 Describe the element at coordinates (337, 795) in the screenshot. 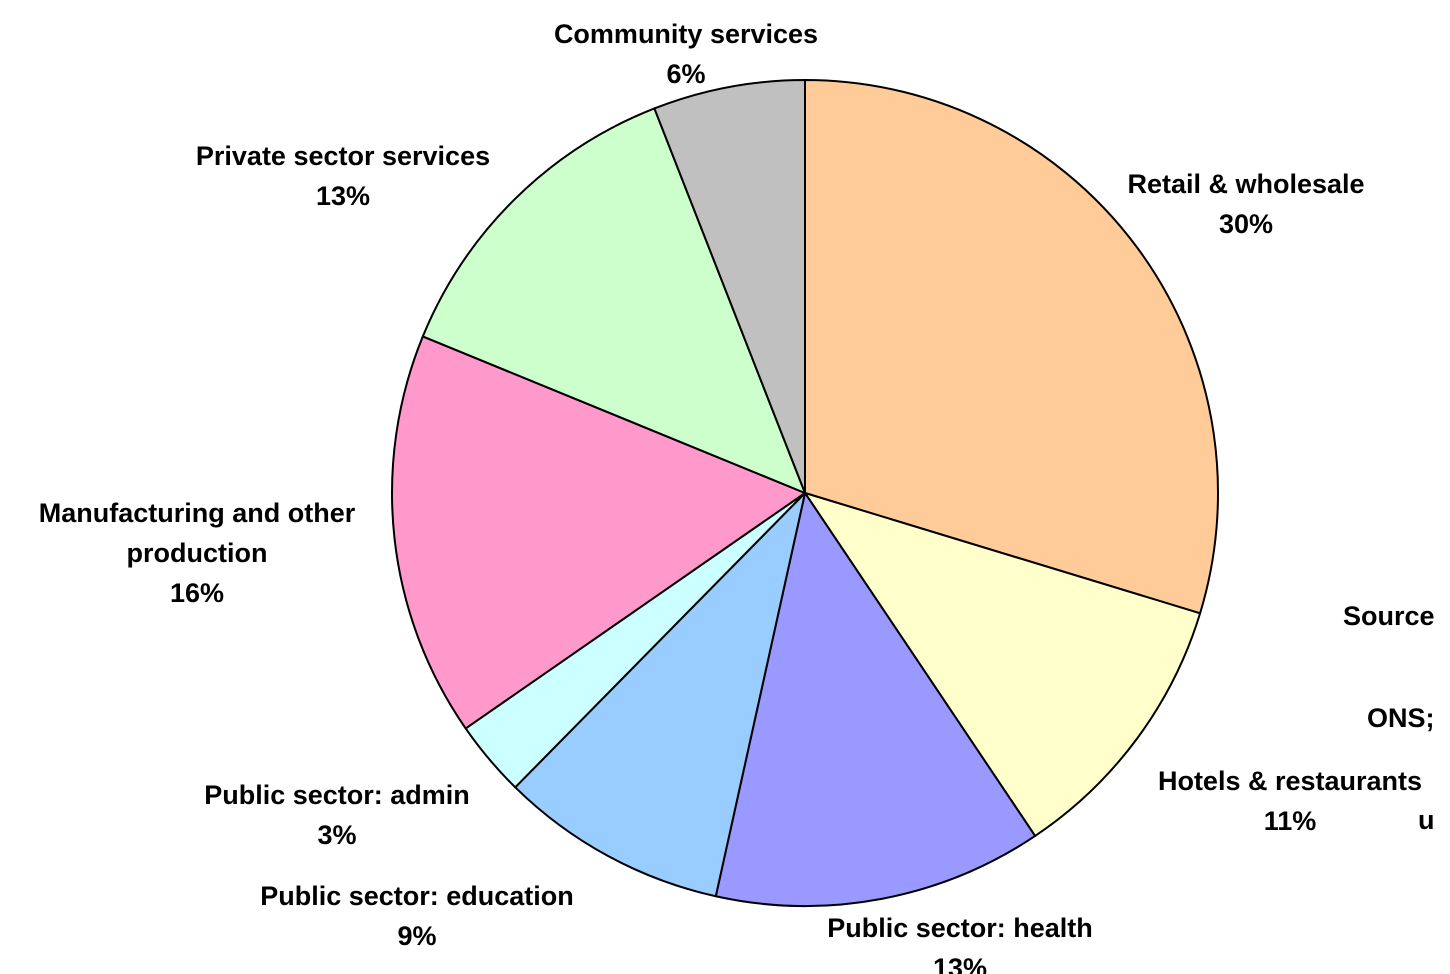

I see `slice-name-label: Public sector: admin` at that location.